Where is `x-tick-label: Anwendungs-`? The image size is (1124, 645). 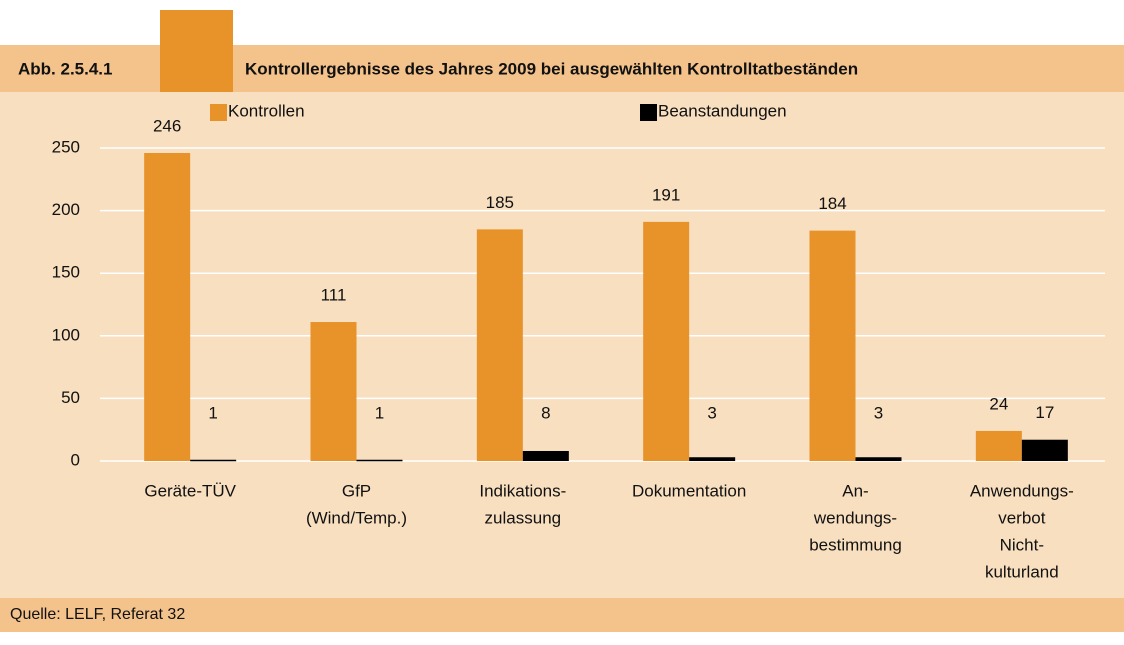 x-tick-label: Anwendungs- is located at coordinates (1022, 490).